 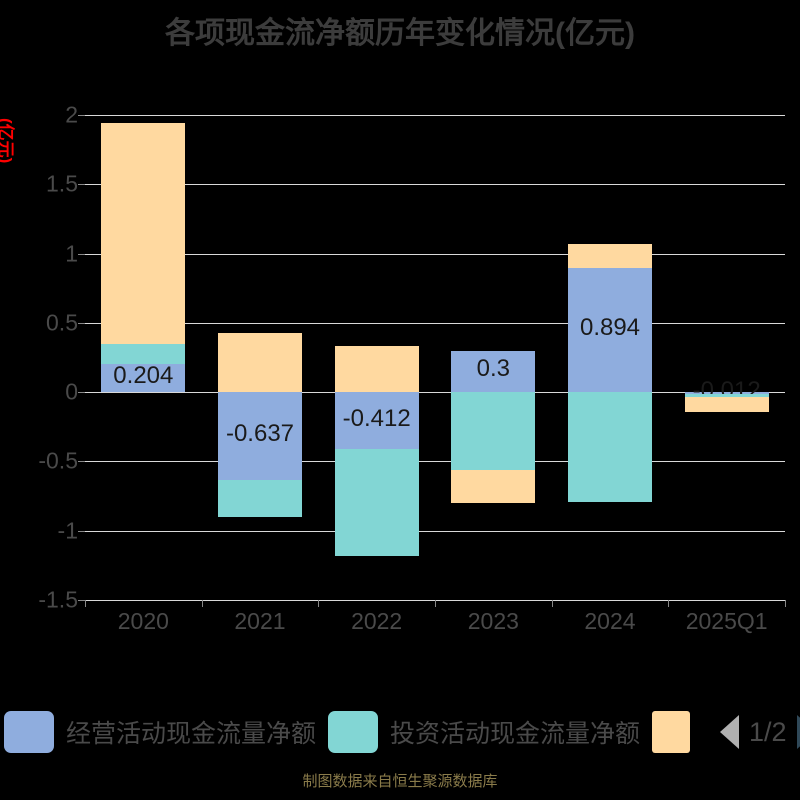 What do you see at coordinates (768, 731) in the screenshot?
I see `pager-page-indicator: 1/2` at bounding box center [768, 731].